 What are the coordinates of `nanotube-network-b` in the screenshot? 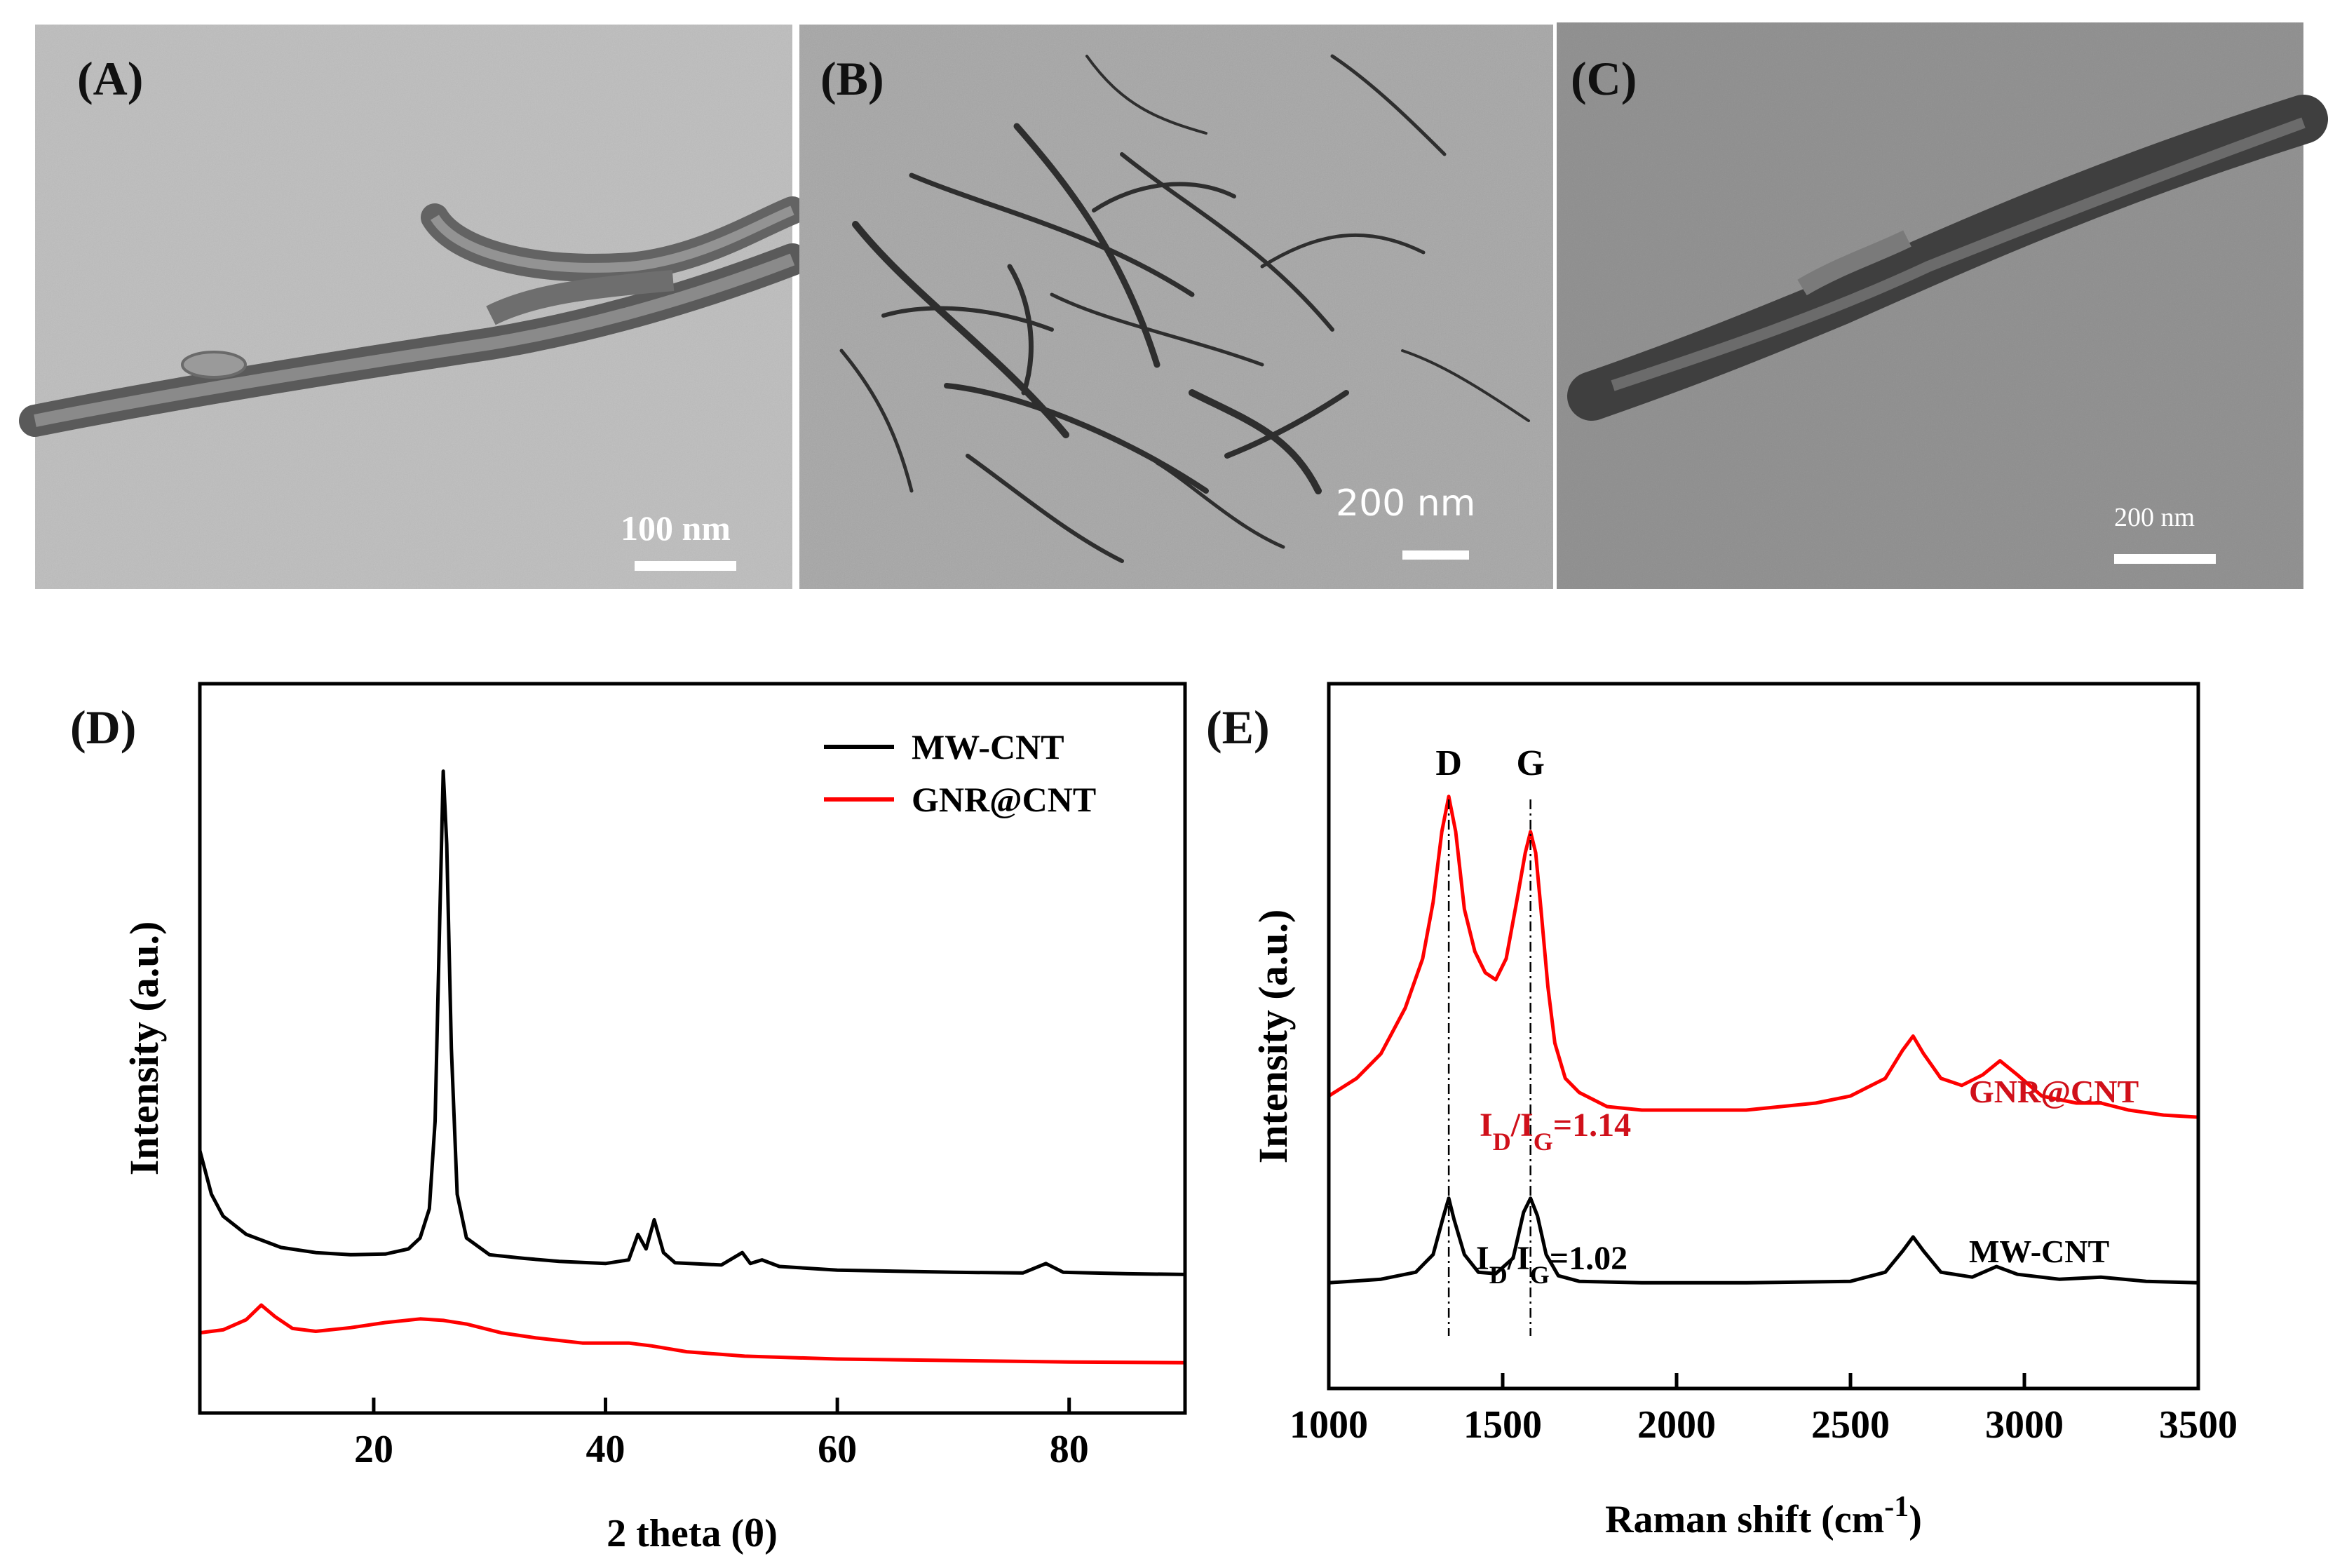 It's located at (1184, 308).